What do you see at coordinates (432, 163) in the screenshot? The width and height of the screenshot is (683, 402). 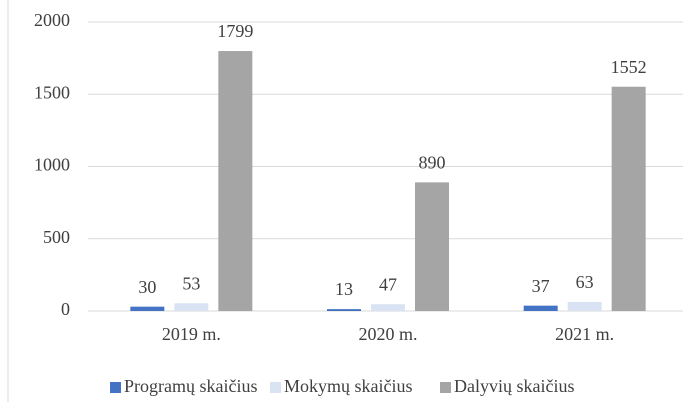 I see `data-label: 890` at bounding box center [432, 163].